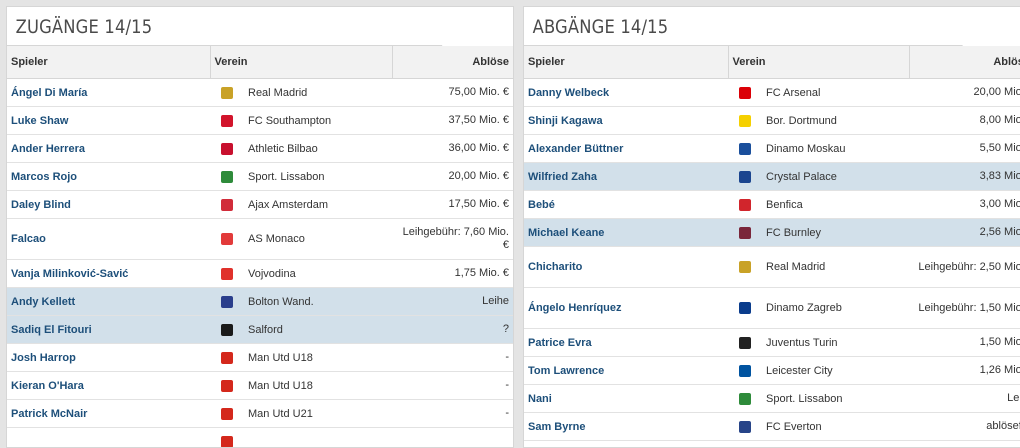  Describe the element at coordinates (227, 121) in the screenshot. I see `southampton-crest-icon` at that location.